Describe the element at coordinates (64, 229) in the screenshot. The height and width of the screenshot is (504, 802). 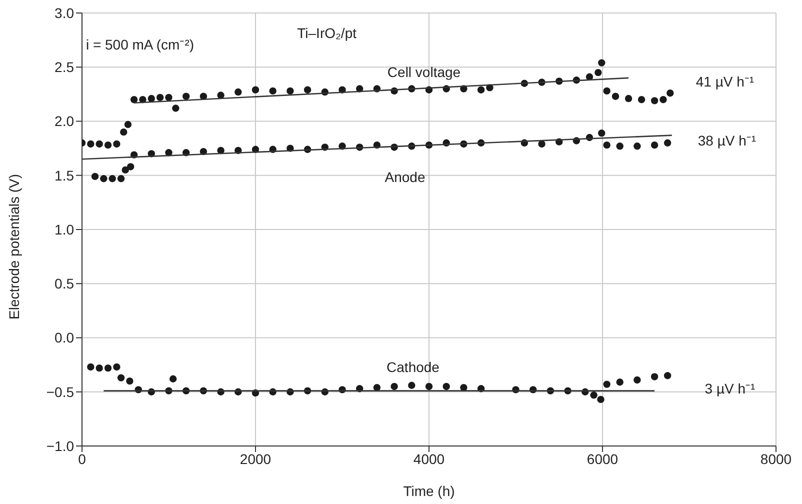
I see `y-tick-label: 1.0` at that location.